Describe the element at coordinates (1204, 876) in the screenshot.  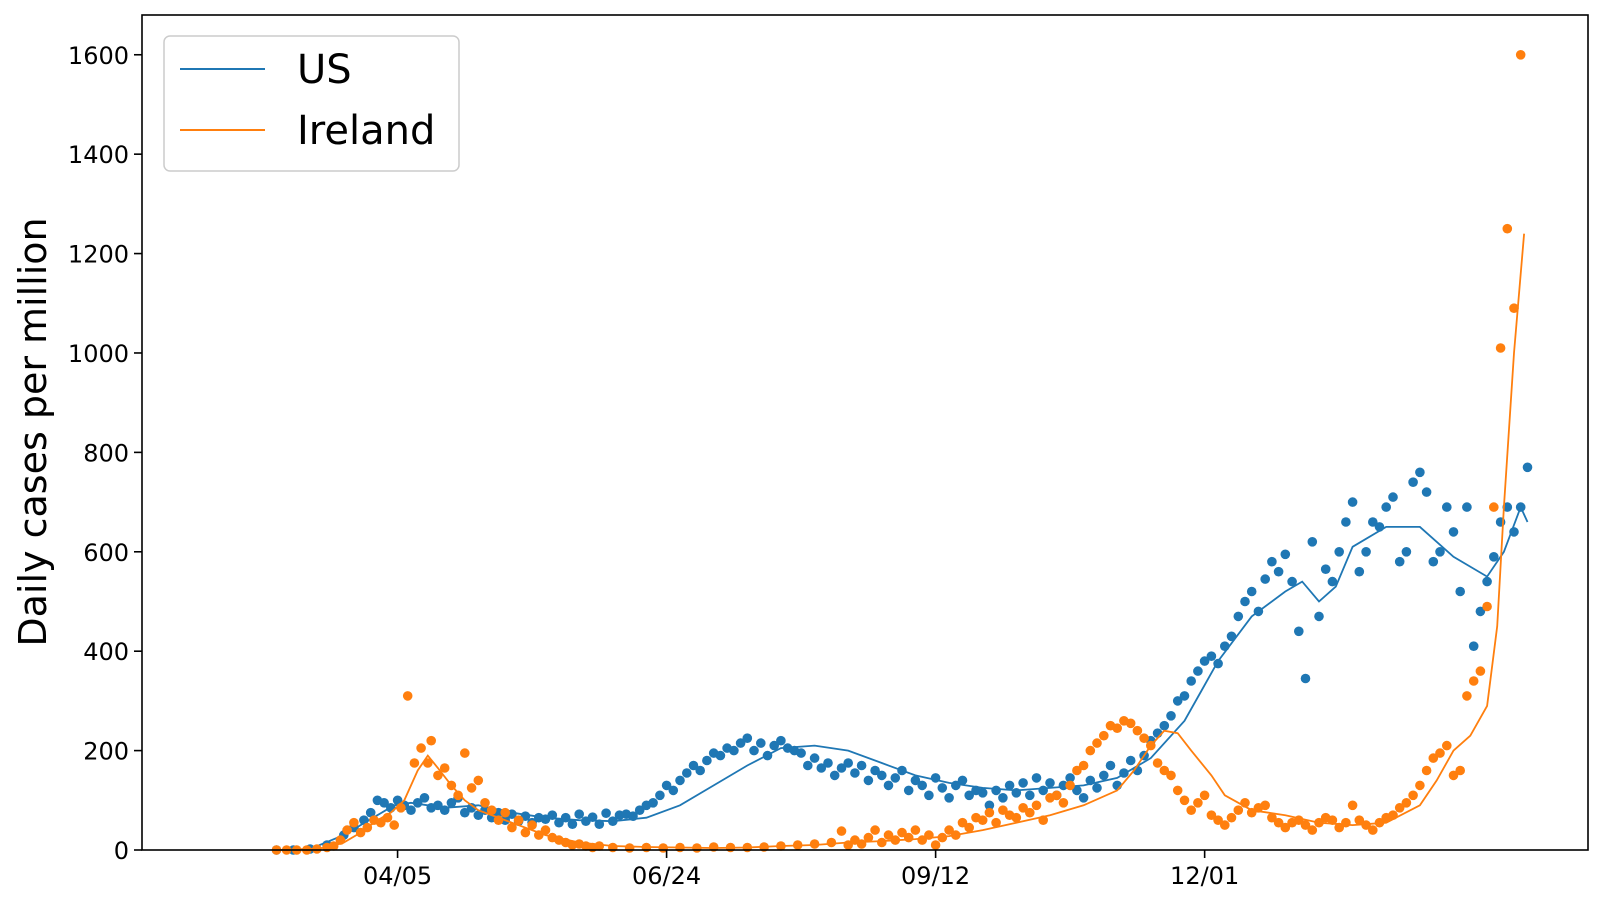
I see `x-tick-label: 12/01` at that location.